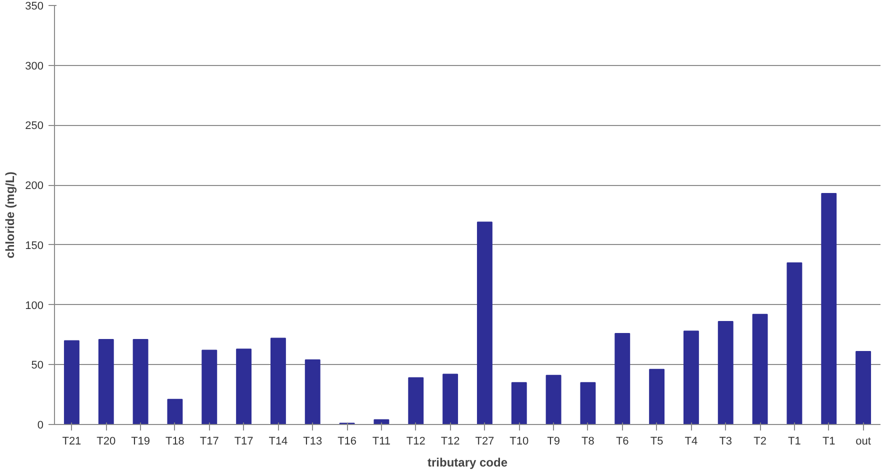  I want to click on x-tick-label: T13, so click(312, 442).